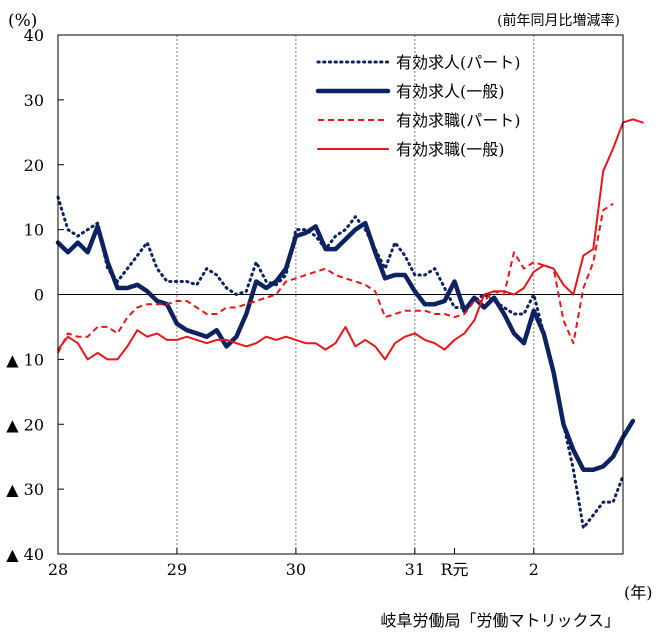 Image resolution: width=672 pixels, height=633 pixels. Describe the element at coordinates (458, 62) in the screenshot. I see `legend-label: 有効求人(パート)` at that location.